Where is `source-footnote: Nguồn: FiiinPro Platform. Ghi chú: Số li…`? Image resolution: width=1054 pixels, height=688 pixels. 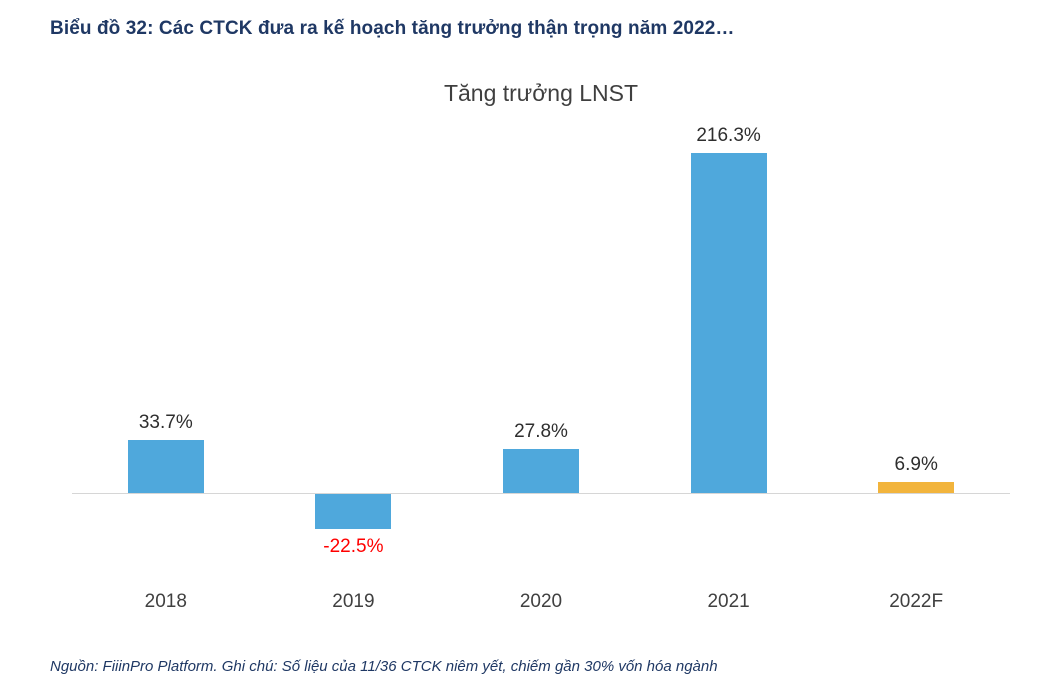
source-footnote: Nguồn: FiiinPro Platform. Ghi chú: Số li… is located at coordinates (384, 666).